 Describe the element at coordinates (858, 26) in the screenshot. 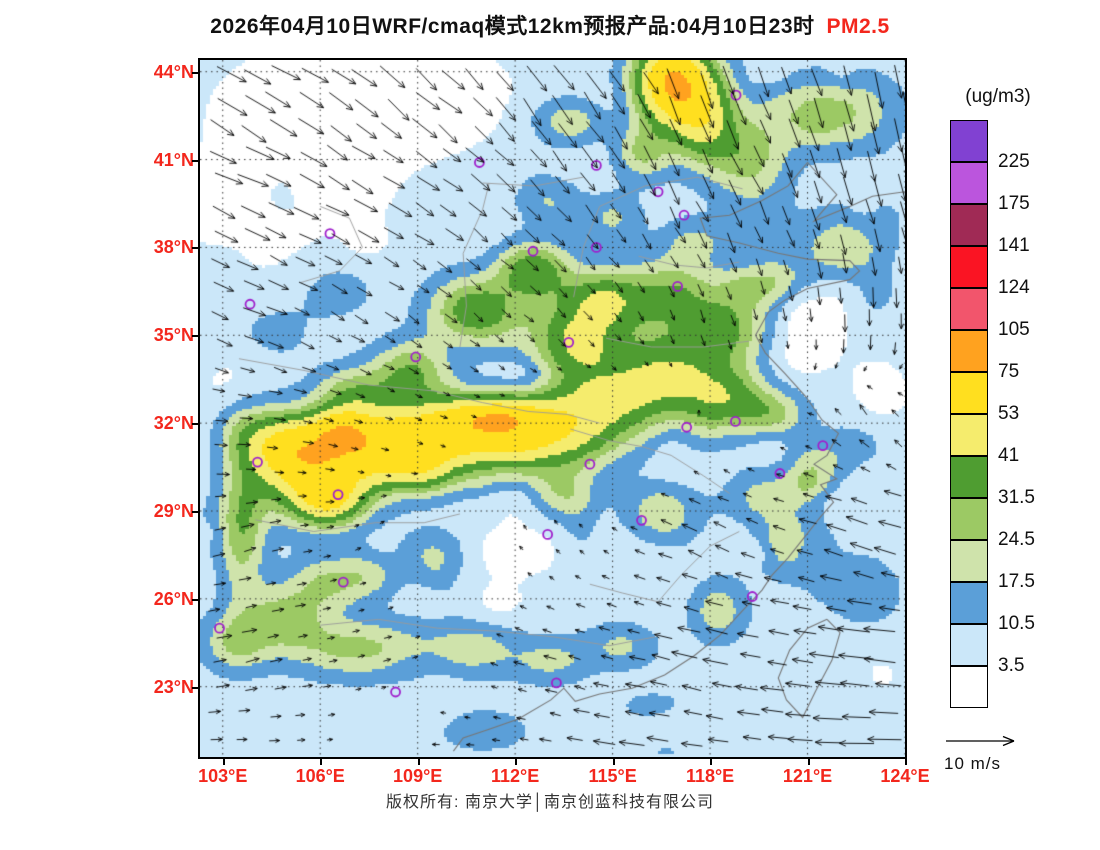

I see `title-pollutant-label: PM2.5` at that location.